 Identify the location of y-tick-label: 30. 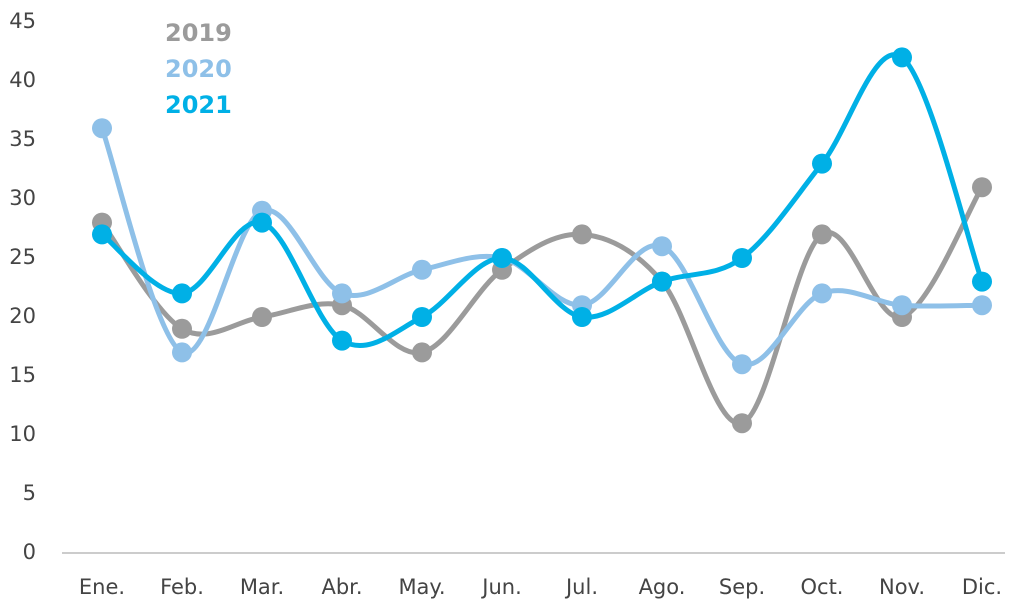
(22, 198).